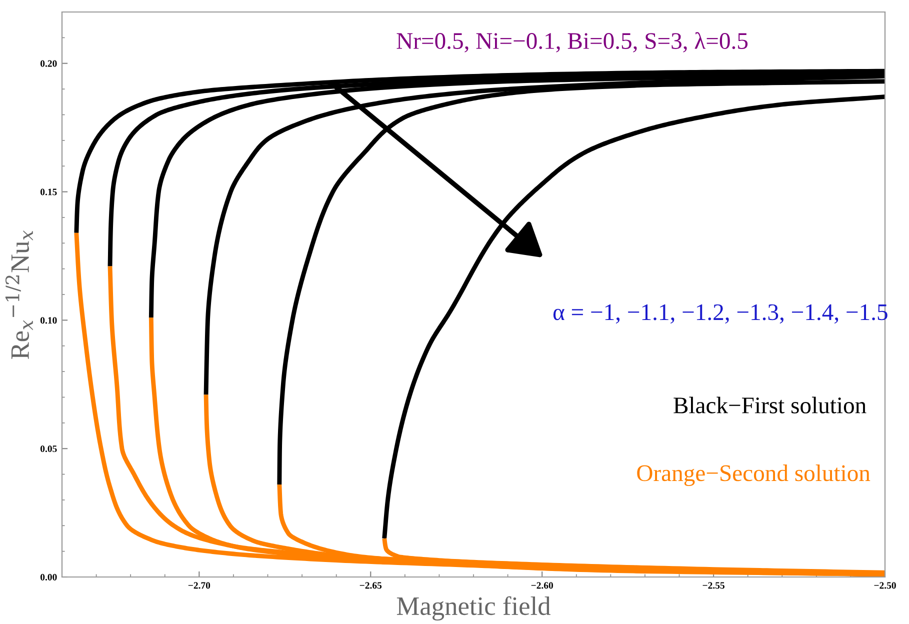  What do you see at coordinates (48, 63) in the screenshot?
I see `y-tick-label: 0.20` at bounding box center [48, 63].